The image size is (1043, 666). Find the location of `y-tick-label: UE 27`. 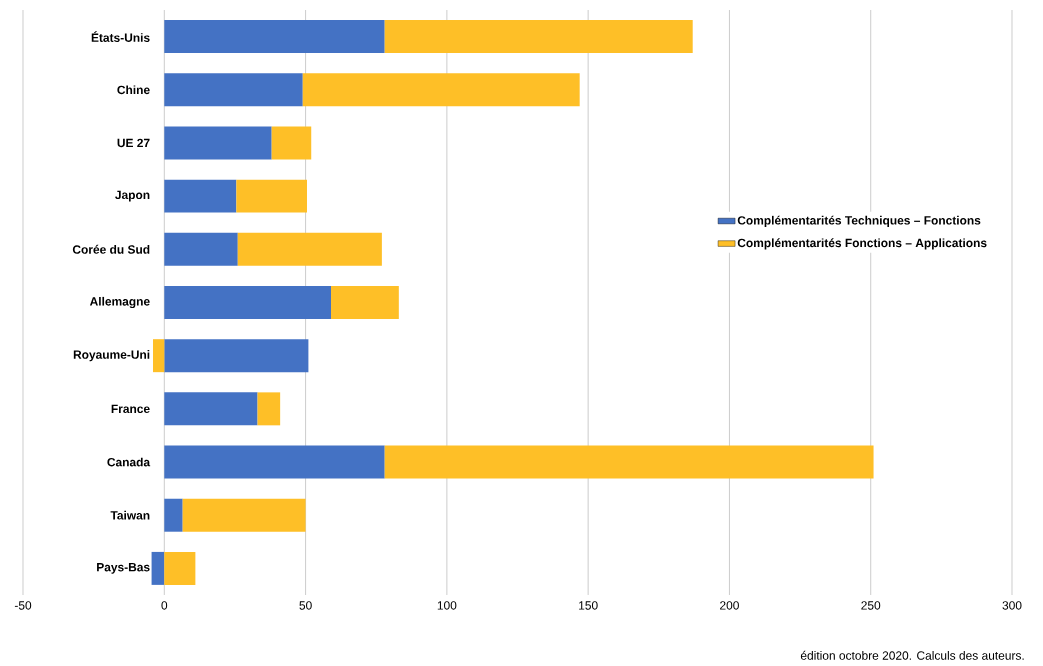

y-tick-label: UE 27 is located at coordinates (133, 143).